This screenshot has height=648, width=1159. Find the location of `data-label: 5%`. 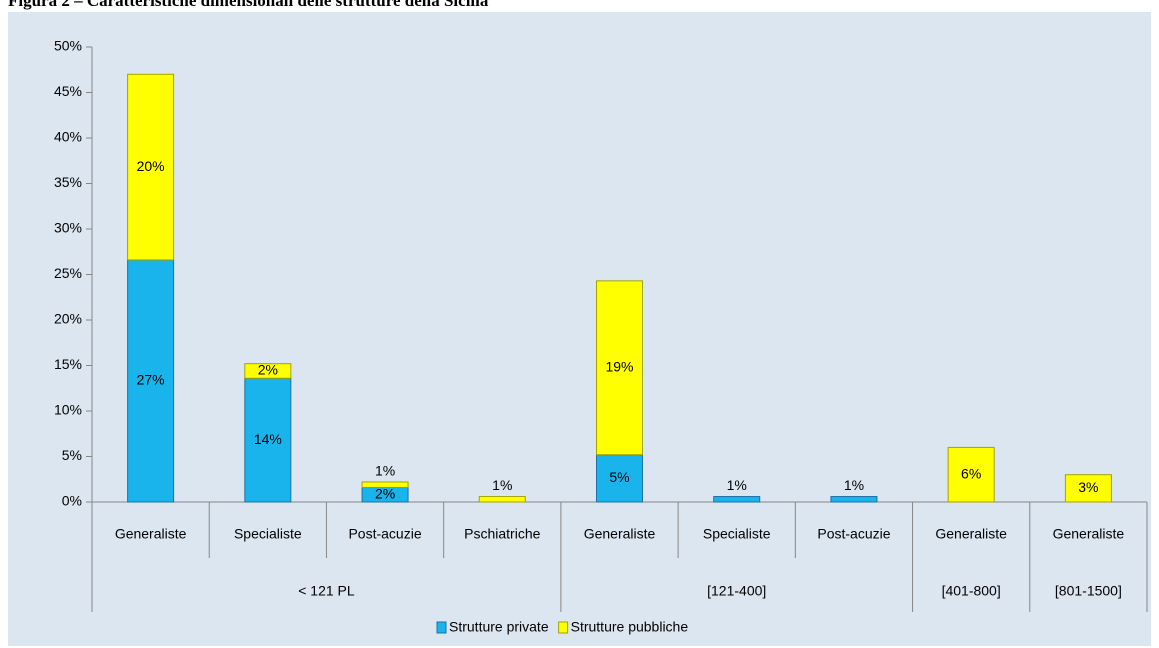

data-label: 5% is located at coordinates (619, 477).